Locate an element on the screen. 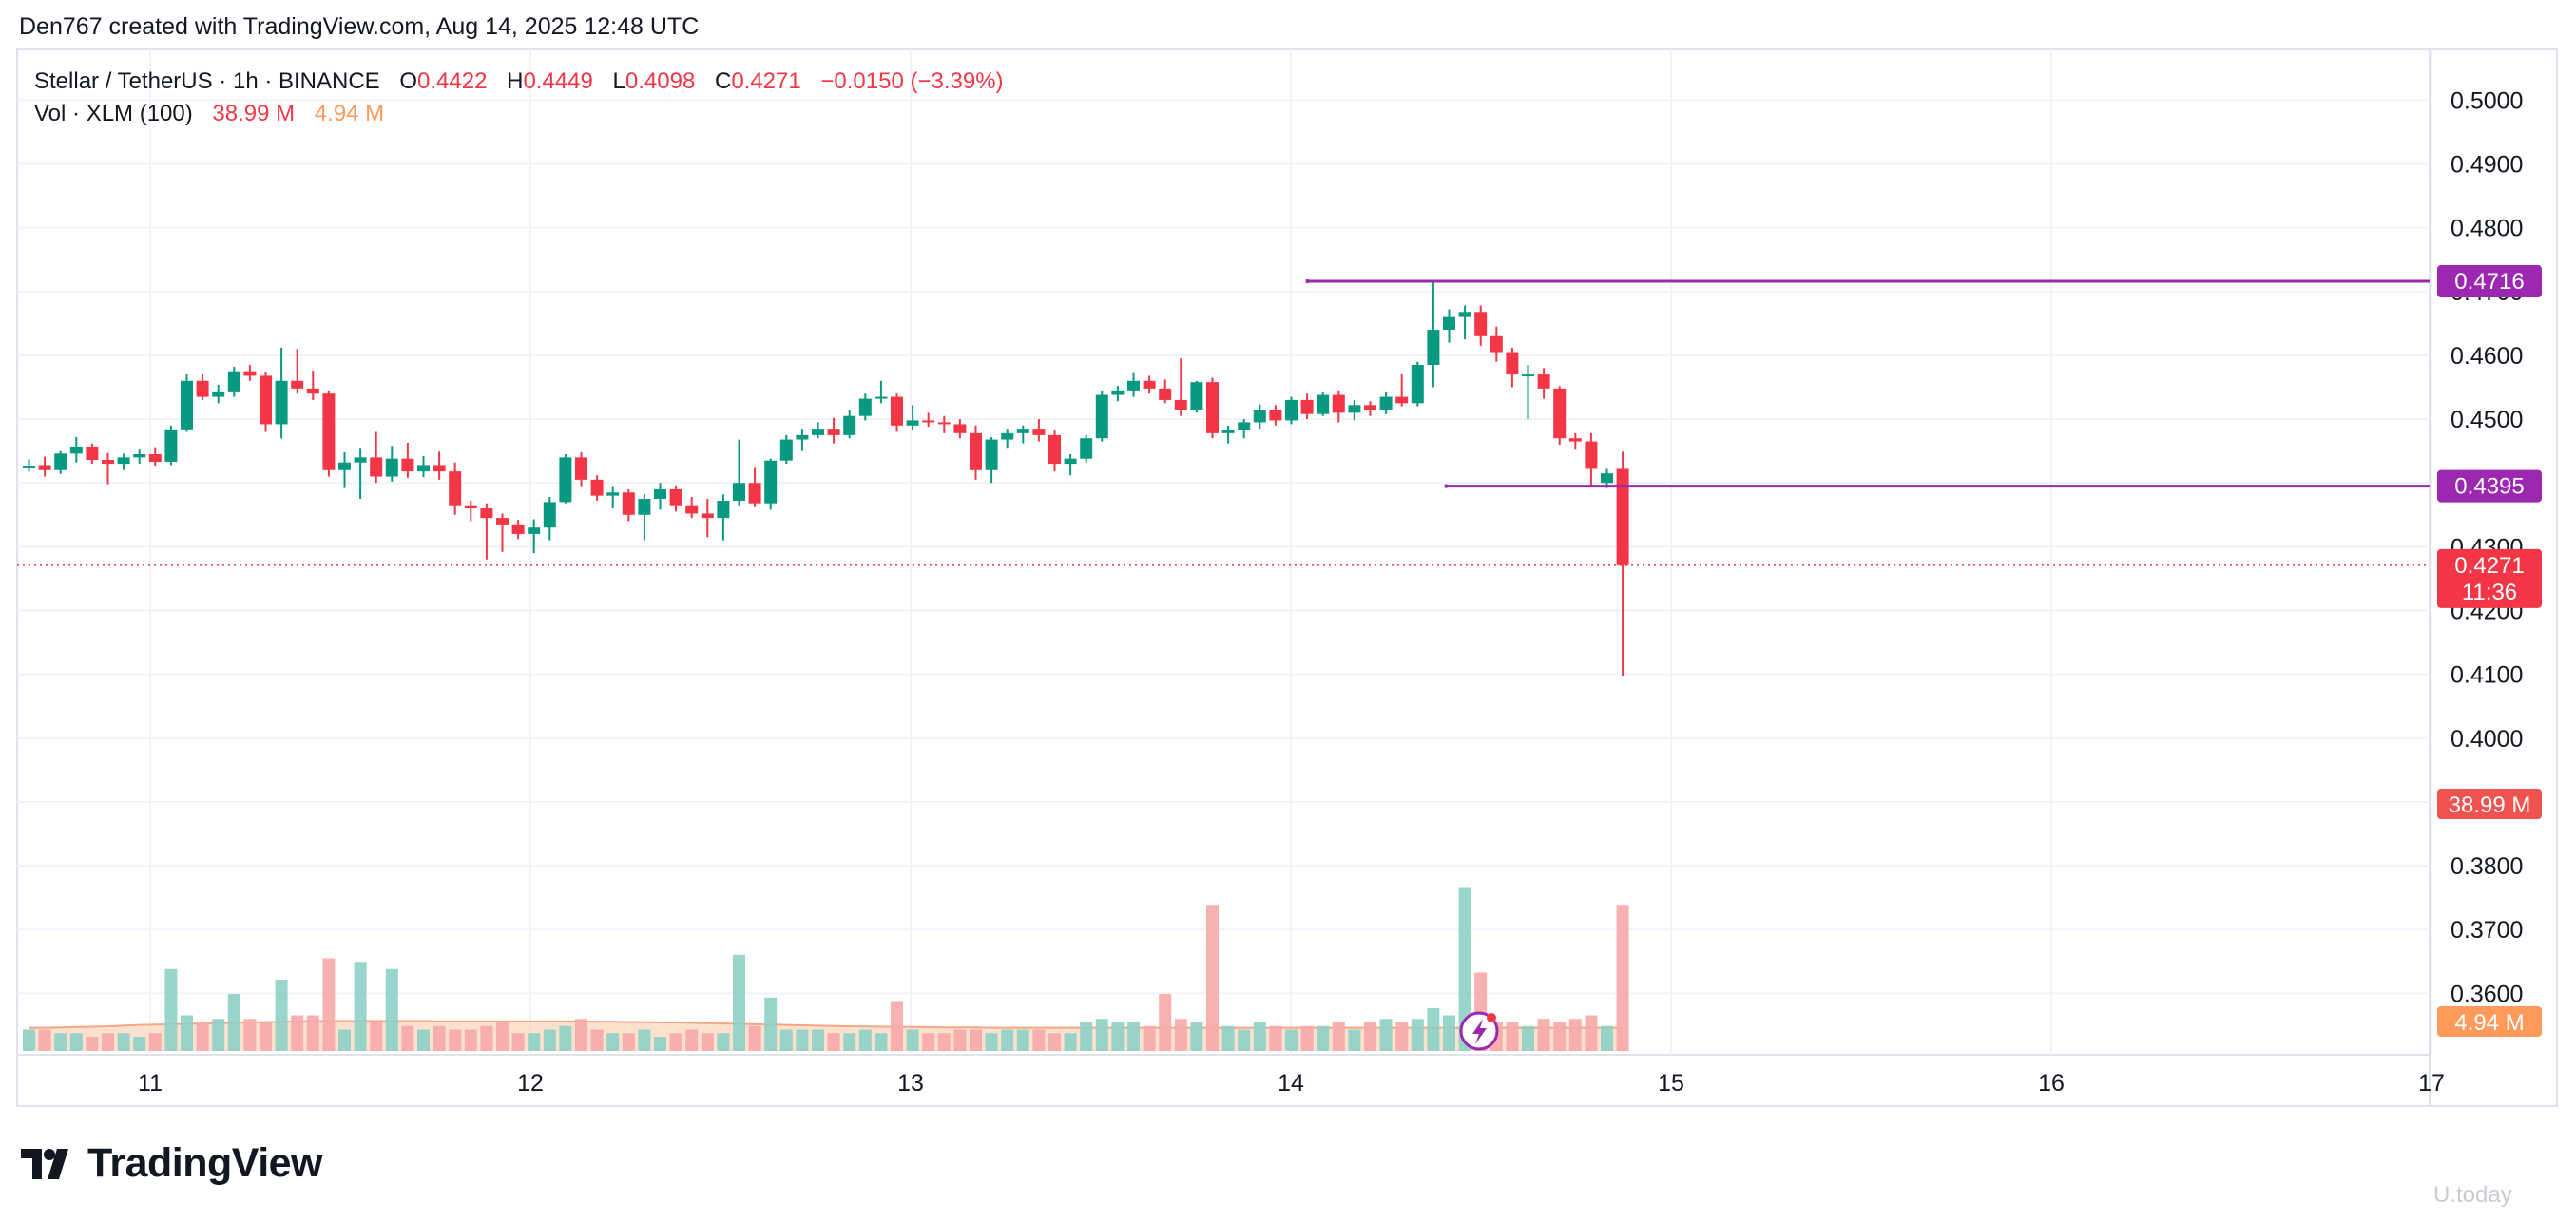  time-axis: 11 12 13 14 15 16 17 is located at coordinates (1292, 1083).